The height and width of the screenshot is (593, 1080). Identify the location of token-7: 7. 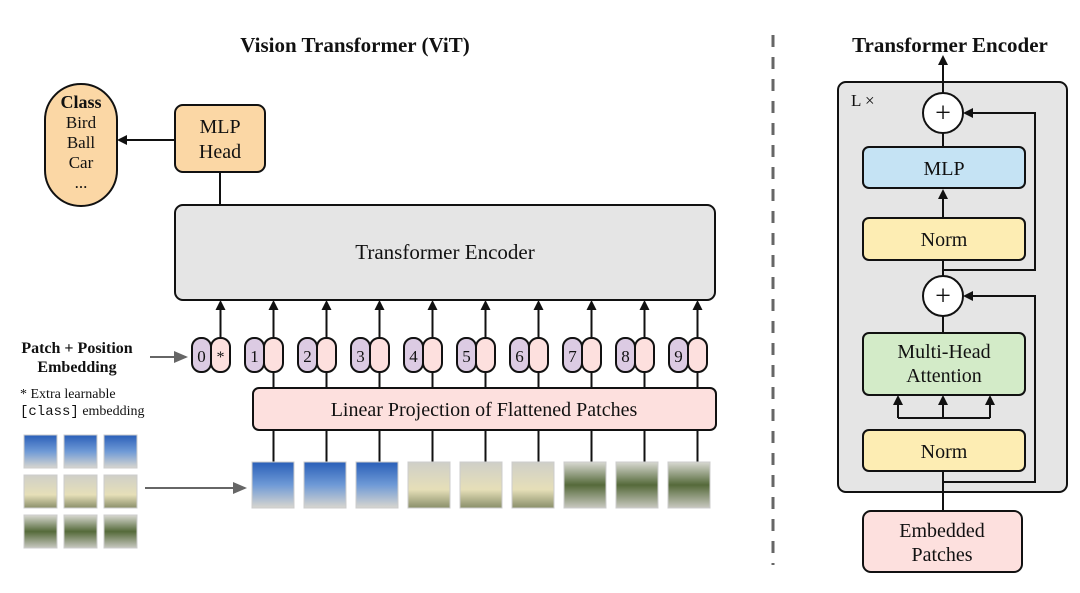
(582, 381).